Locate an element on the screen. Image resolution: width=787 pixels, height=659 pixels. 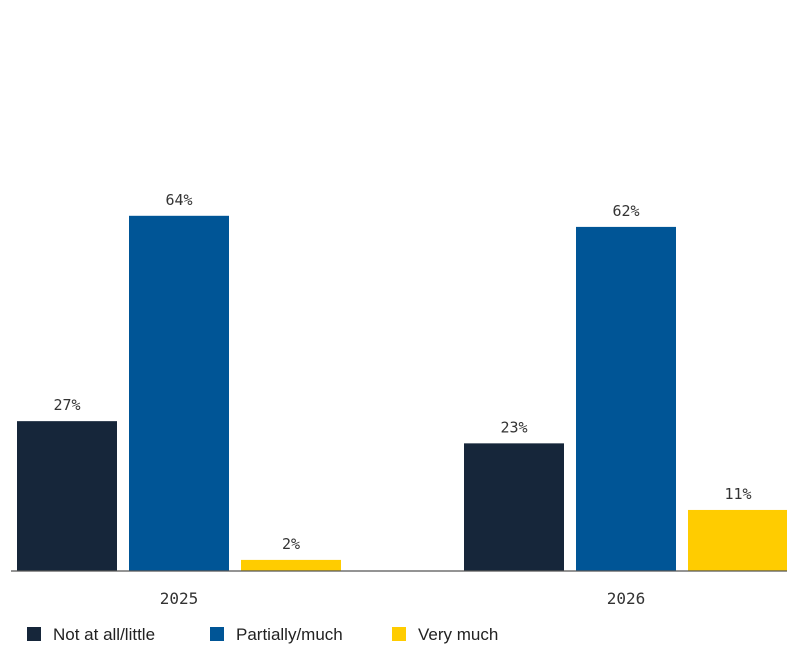
bar-2025-partially-much is located at coordinates (179, 393).